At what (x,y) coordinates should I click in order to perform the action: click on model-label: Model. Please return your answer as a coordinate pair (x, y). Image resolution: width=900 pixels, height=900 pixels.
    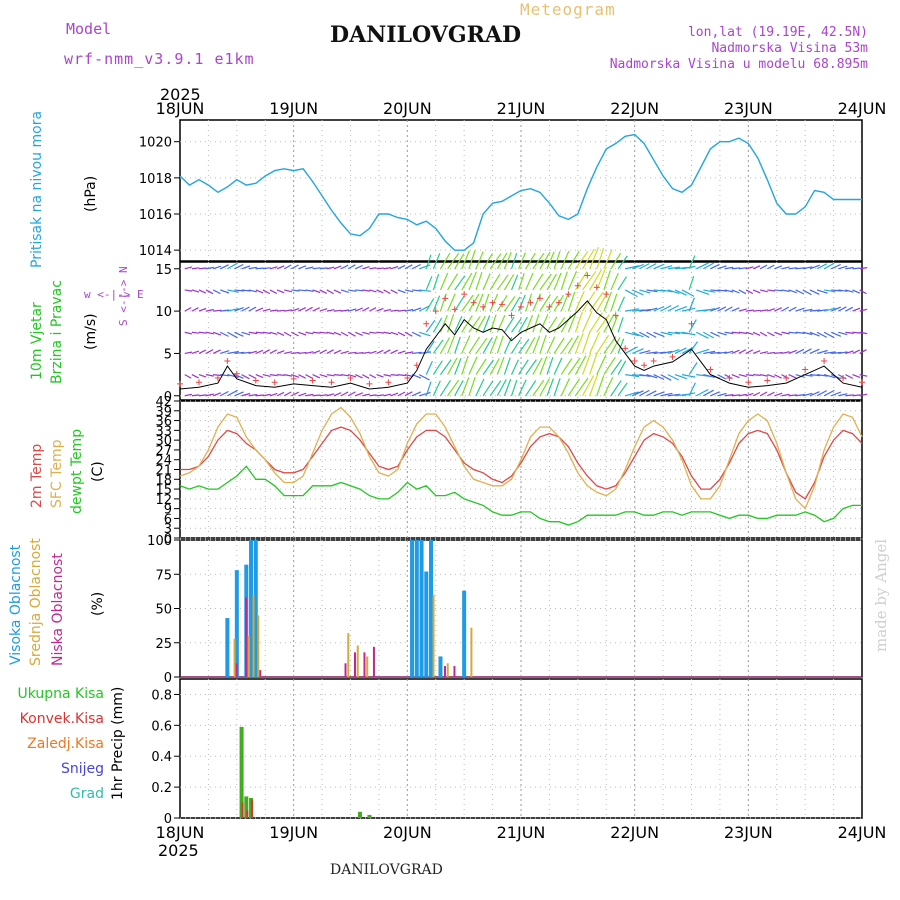
    Looking at the image, I should click on (89, 29).